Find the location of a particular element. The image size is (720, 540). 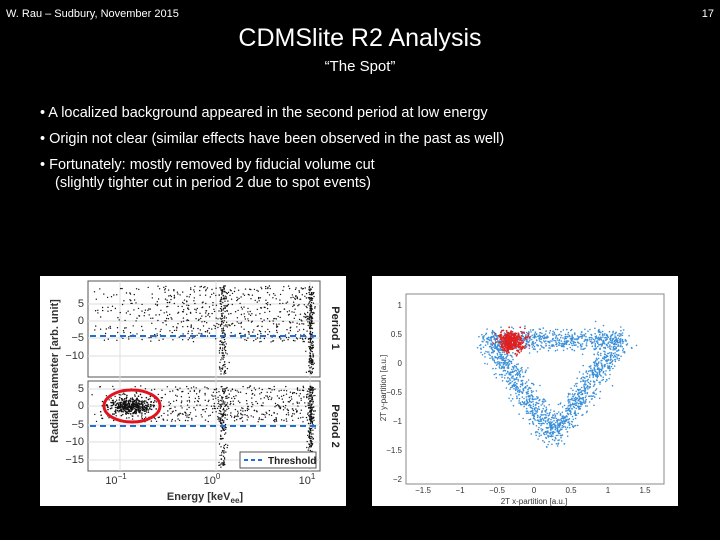

x-tick-label: −1.5 is located at coordinates (423, 490).